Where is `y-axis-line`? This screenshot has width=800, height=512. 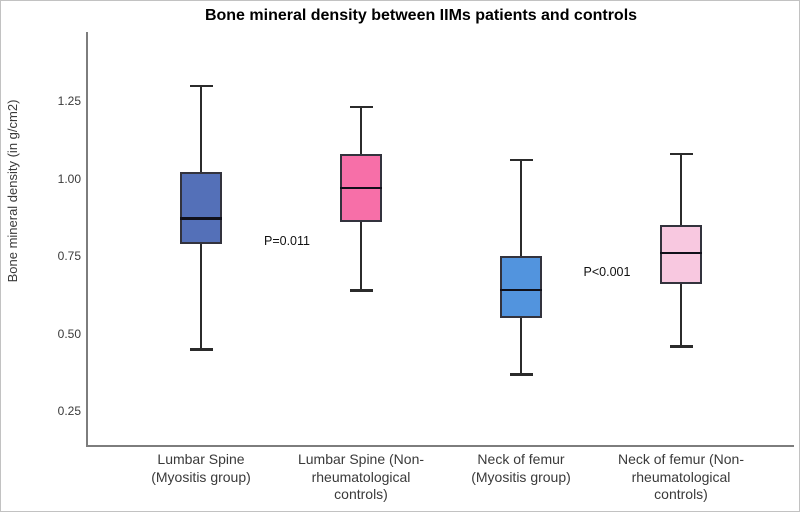
y-axis-line is located at coordinates (87, 239).